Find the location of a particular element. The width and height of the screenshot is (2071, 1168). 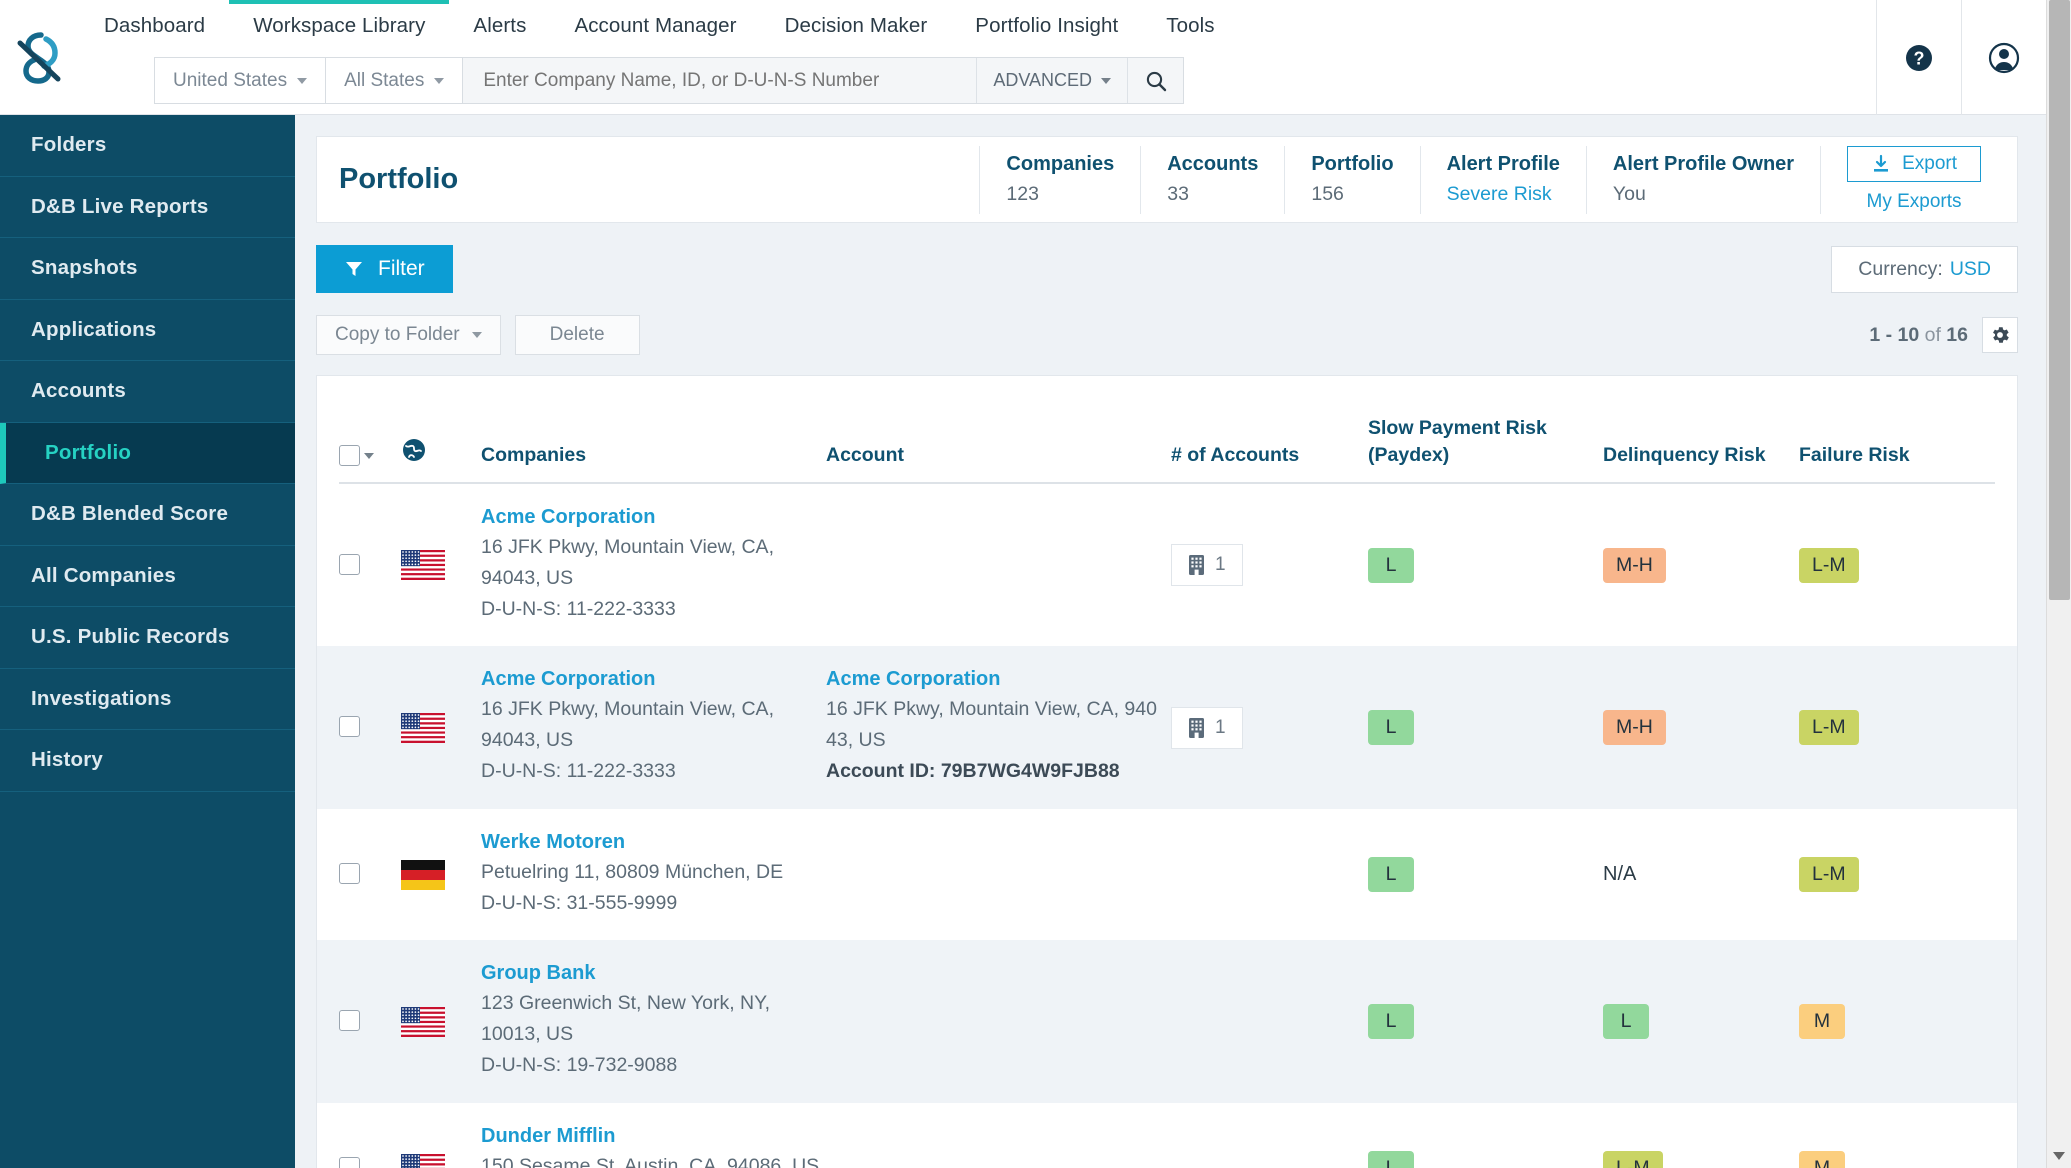

stat-portfolio: Portfolio 156 is located at coordinates (1351, 179).